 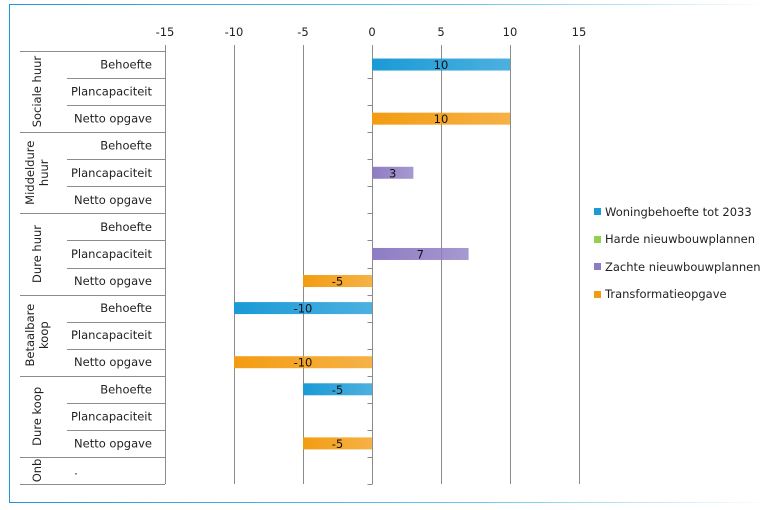 I want to click on legend-label: Woningbehoefte tot 2033, so click(x=678, y=211).